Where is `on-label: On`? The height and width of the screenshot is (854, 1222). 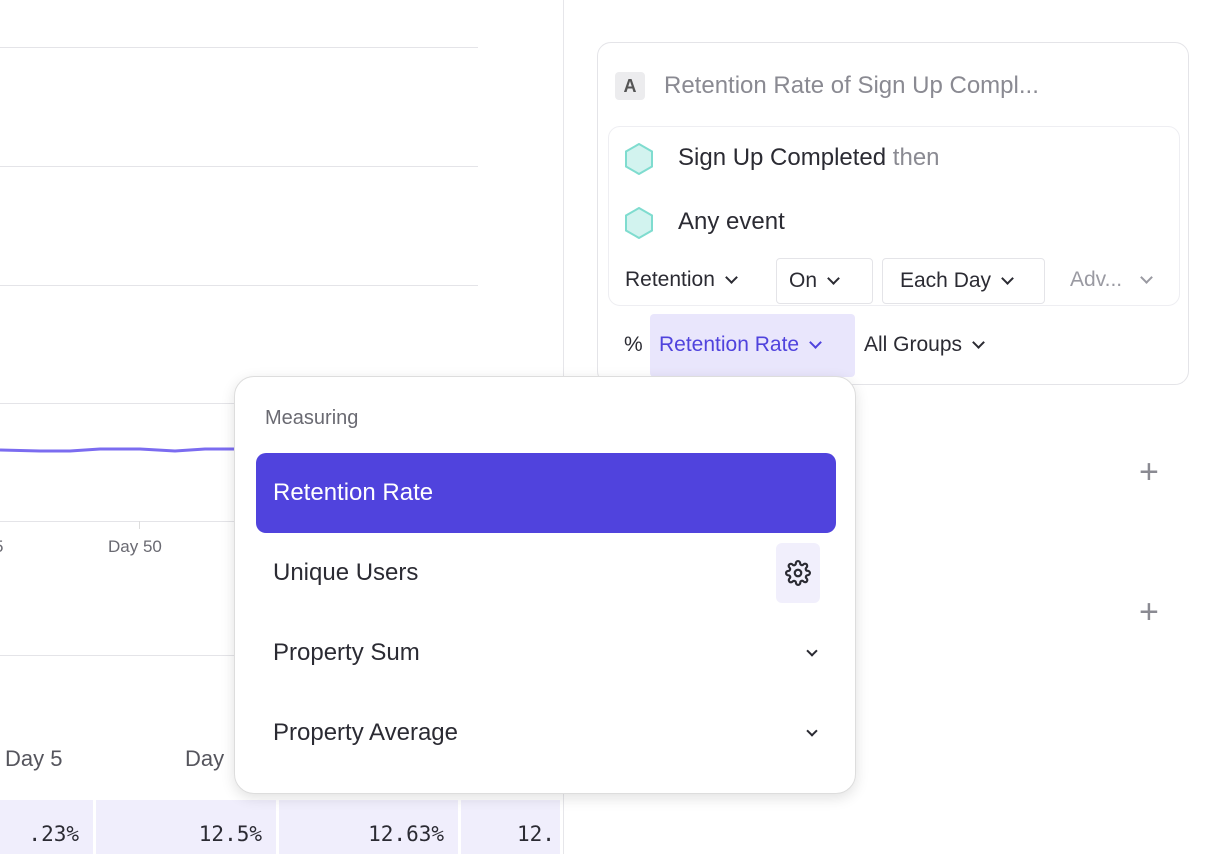
on-label: On is located at coordinates (803, 280).